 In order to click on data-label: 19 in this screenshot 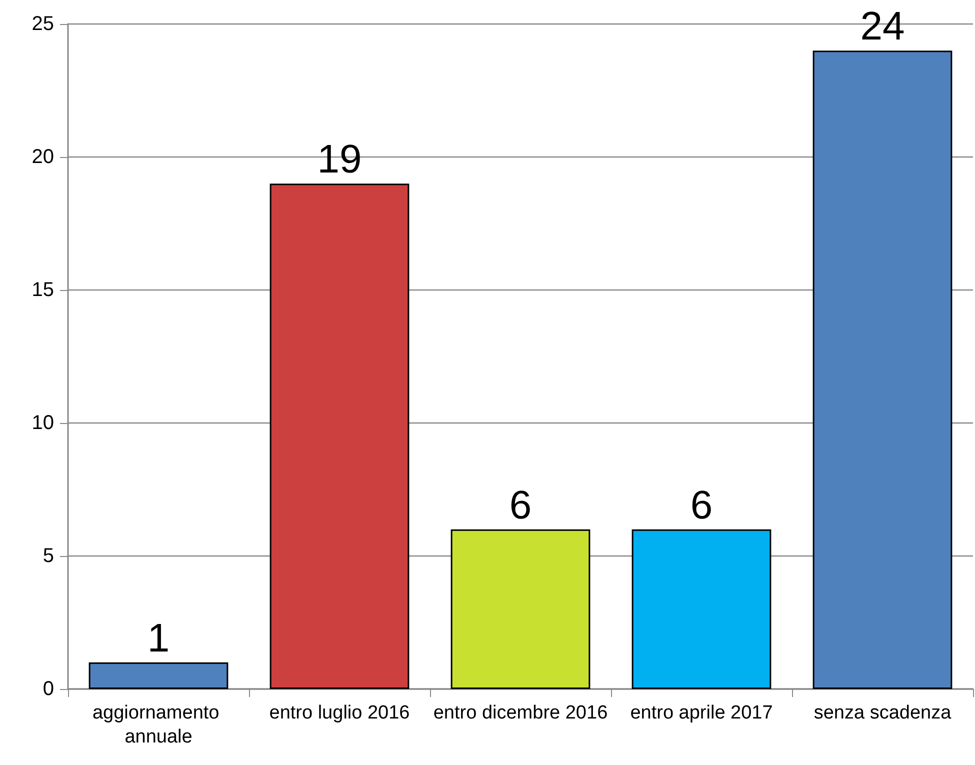, I will do `click(339, 160)`.